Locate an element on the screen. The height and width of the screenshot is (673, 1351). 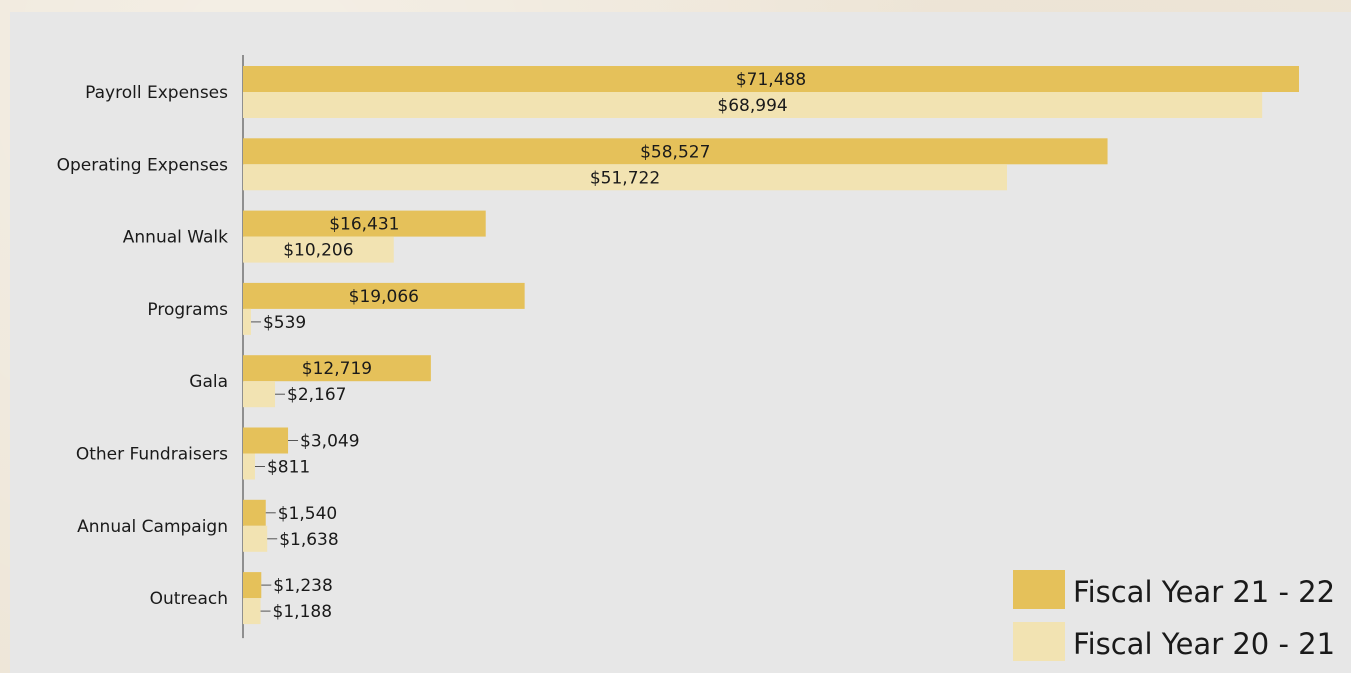
data-label: $68,994 is located at coordinates (752, 106).